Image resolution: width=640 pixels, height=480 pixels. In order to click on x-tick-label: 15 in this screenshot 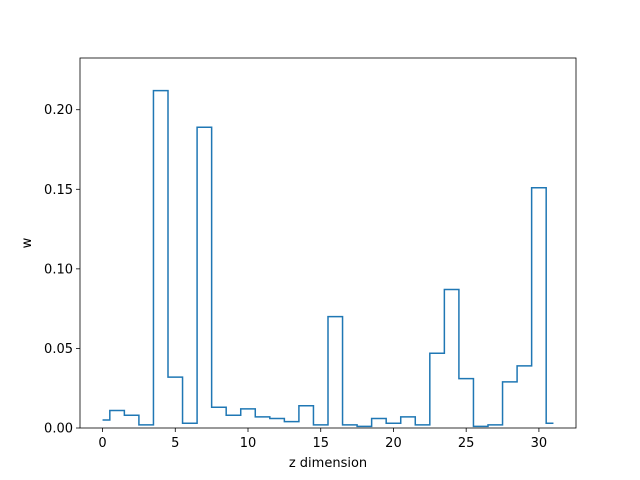, I will do `click(320, 443)`.